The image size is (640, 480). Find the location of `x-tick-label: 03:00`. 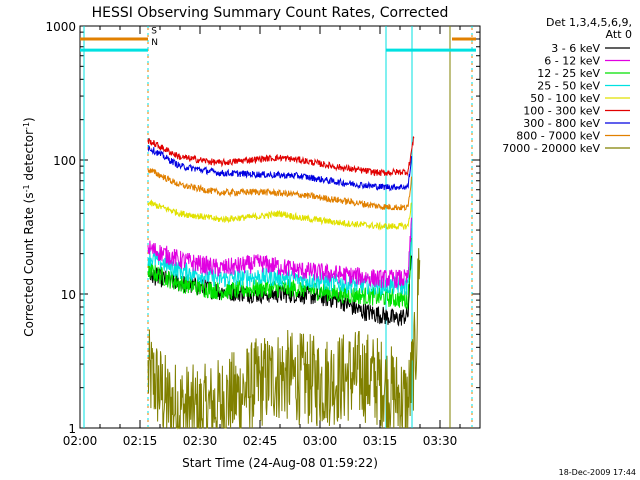

x-tick-label: 03:00 is located at coordinates (320, 441).